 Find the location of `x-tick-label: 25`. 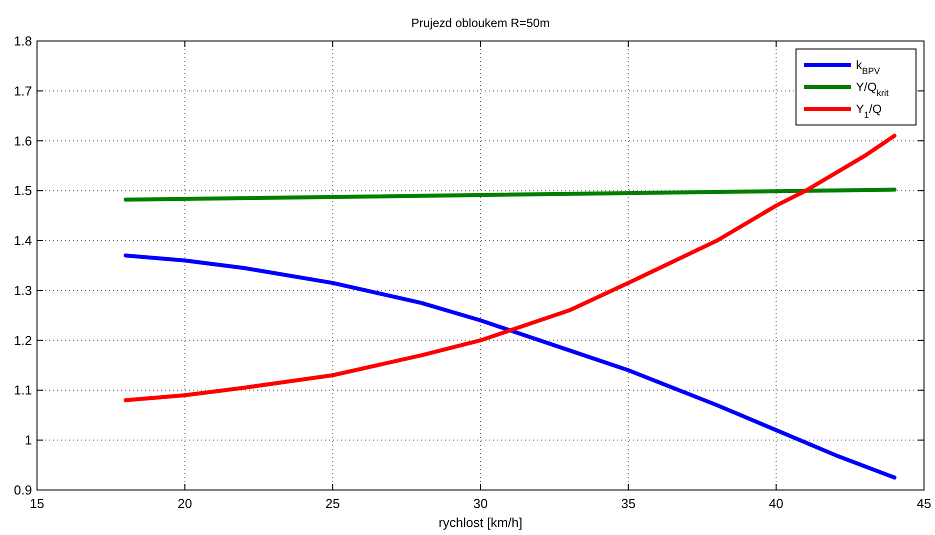

x-tick-label: 25 is located at coordinates (332, 503).